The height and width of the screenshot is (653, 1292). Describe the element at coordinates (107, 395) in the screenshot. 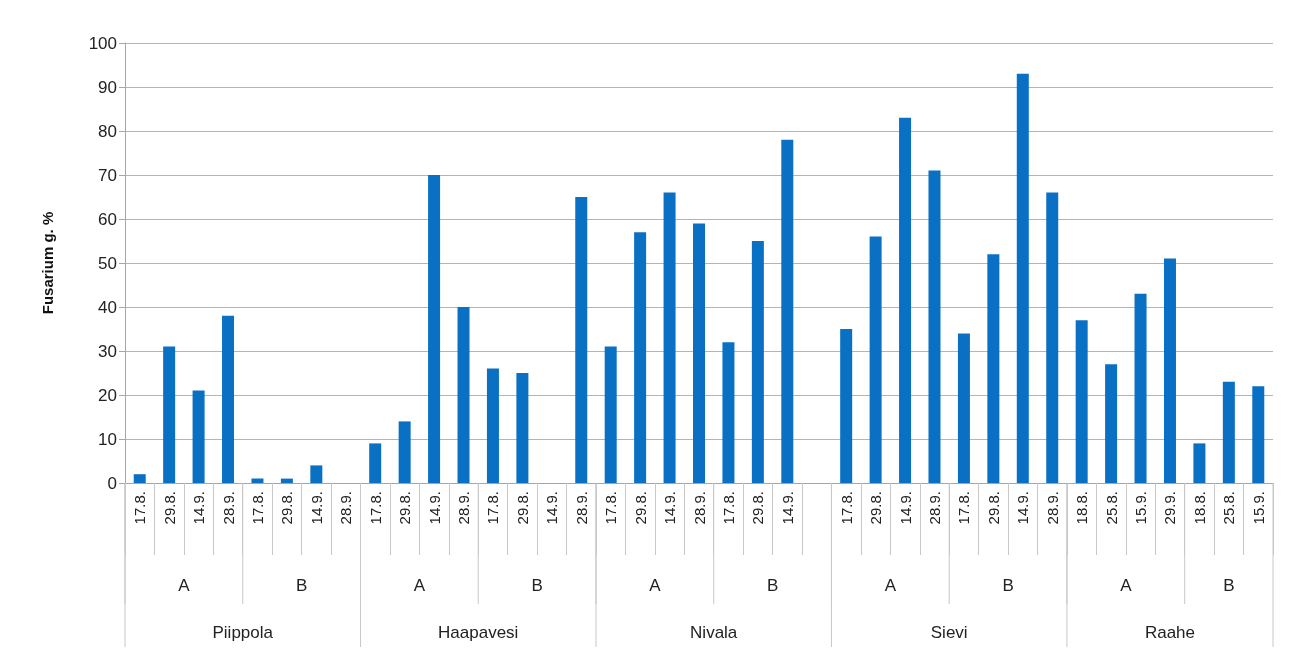

I see `y-tick-label: 20` at that location.